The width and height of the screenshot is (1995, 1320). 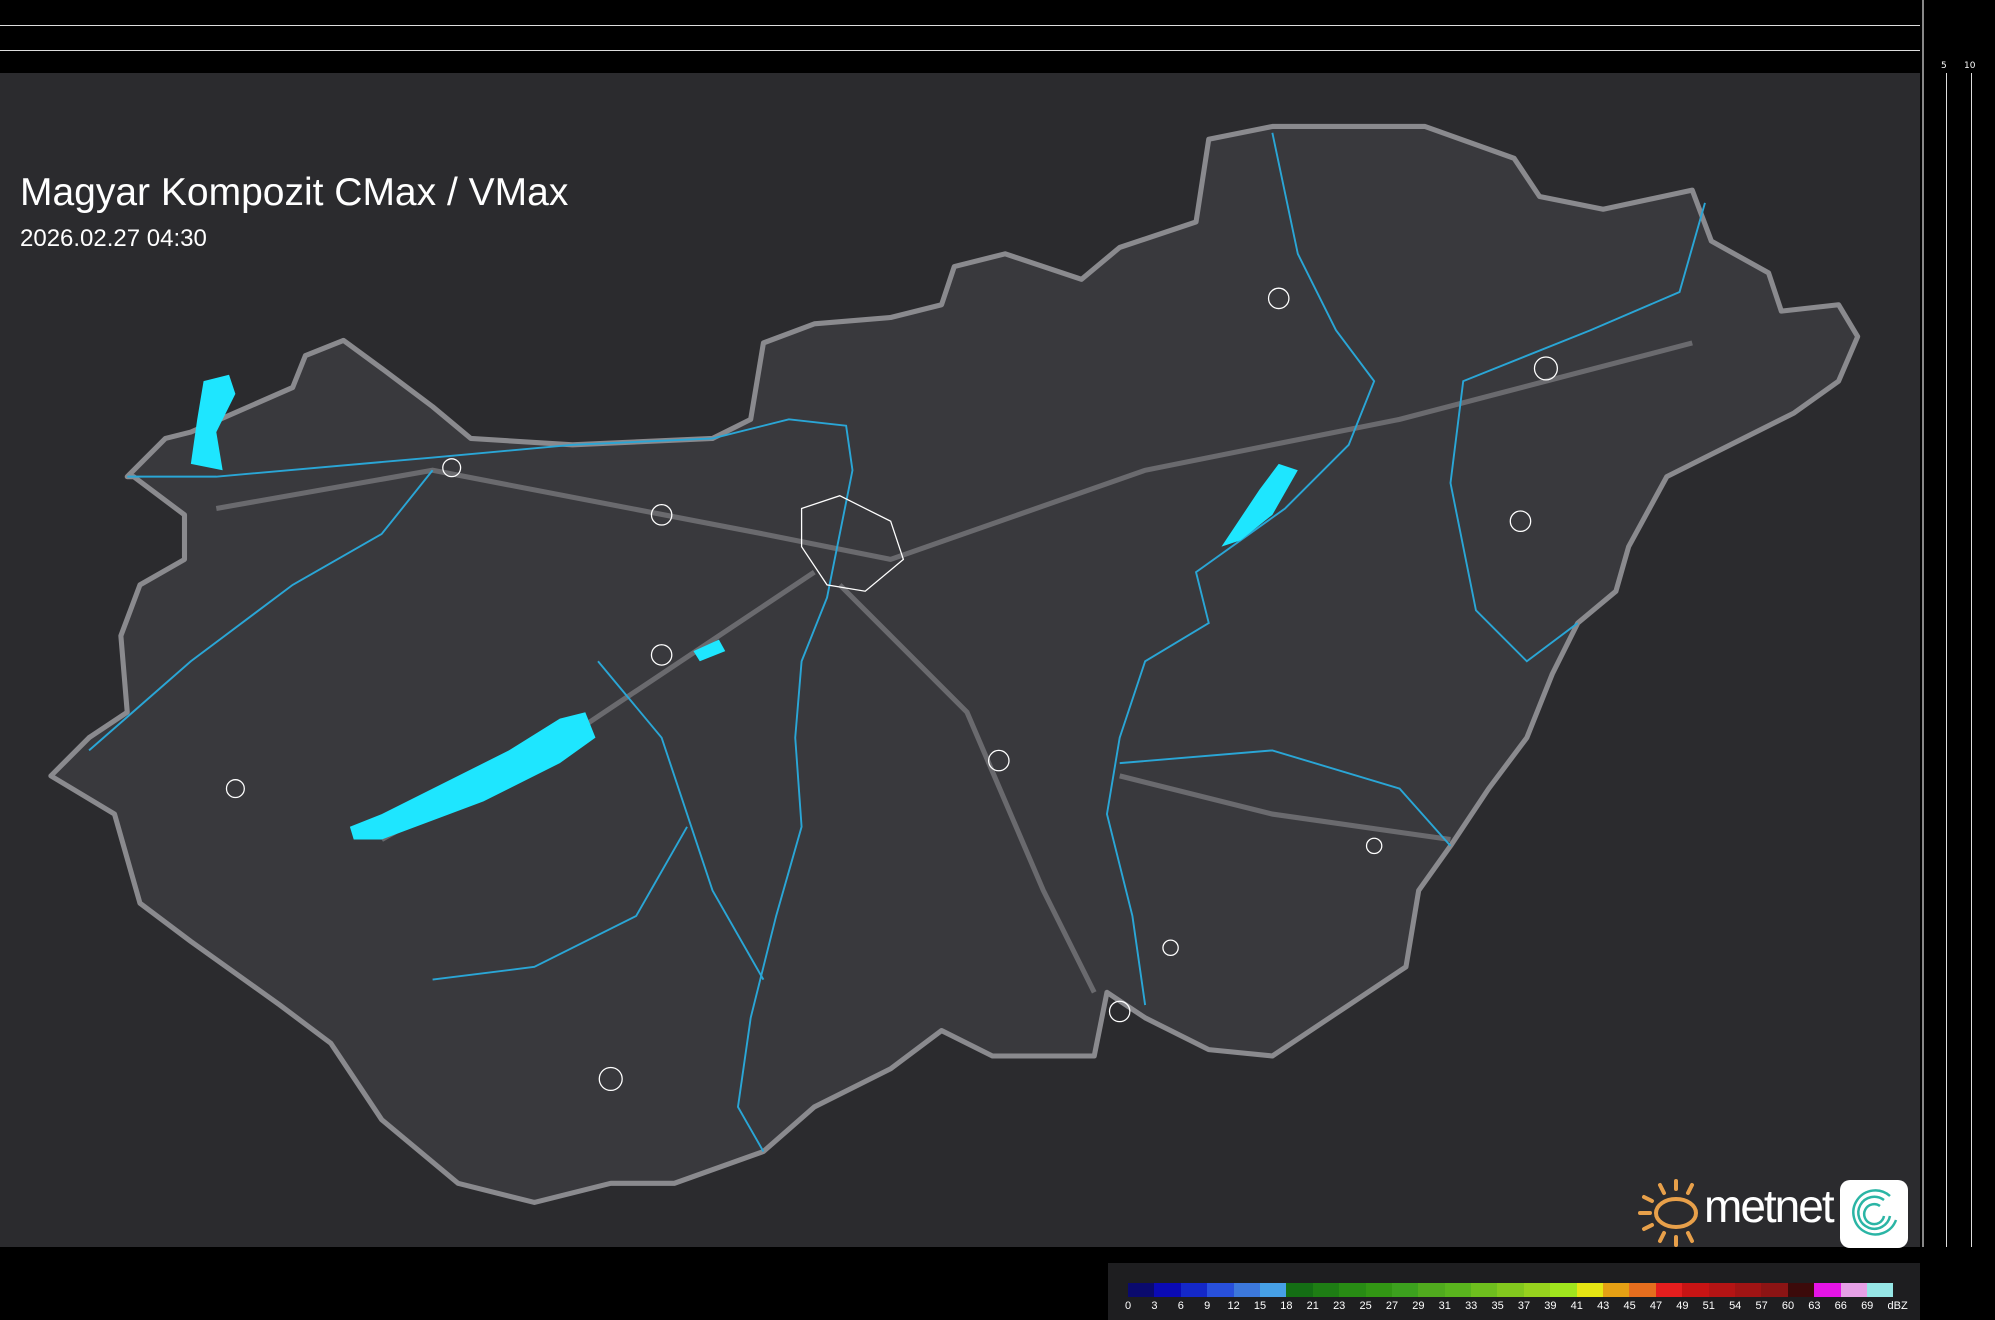 What do you see at coordinates (1576, 1306) in the screenshot?
I see `legend-tick-label: 41` at bounding box center [1576, 1306].